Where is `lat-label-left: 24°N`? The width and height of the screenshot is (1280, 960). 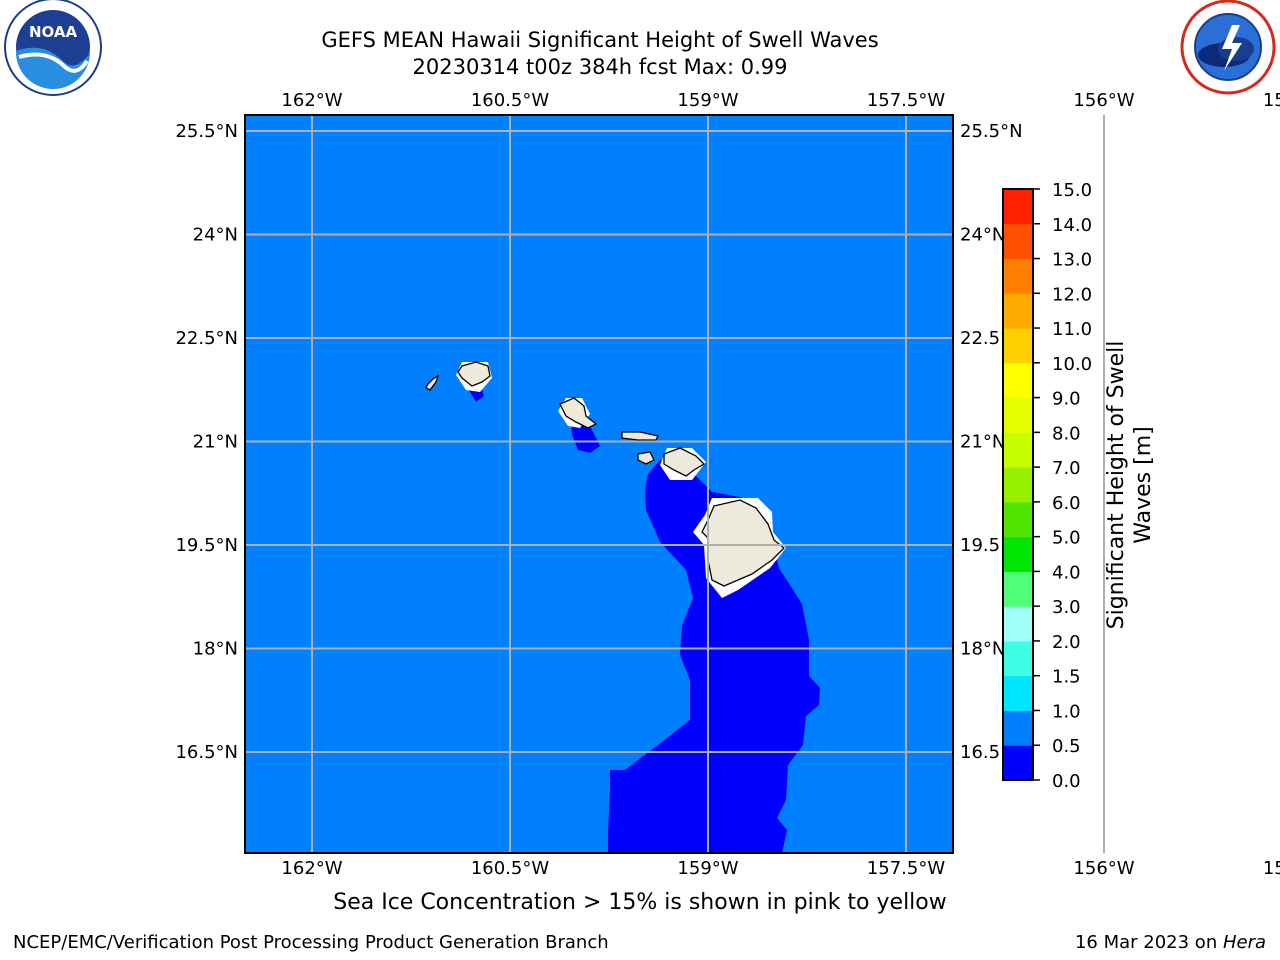
lat-label-left: 24°N is located at coordinates (215, 235).